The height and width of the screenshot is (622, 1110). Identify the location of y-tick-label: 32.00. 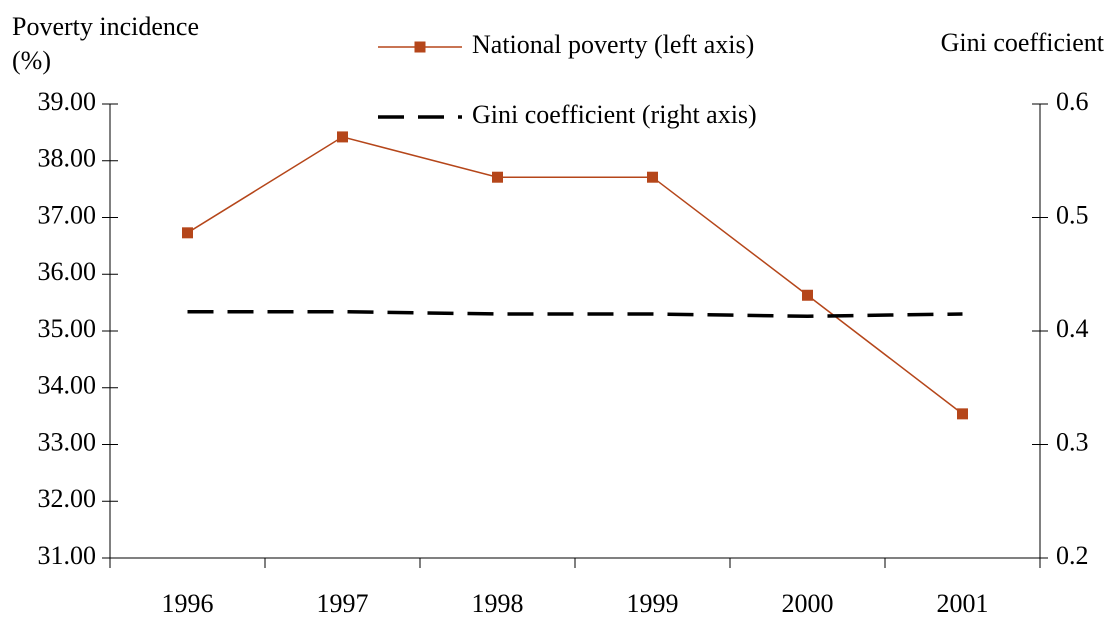
(67, 498).